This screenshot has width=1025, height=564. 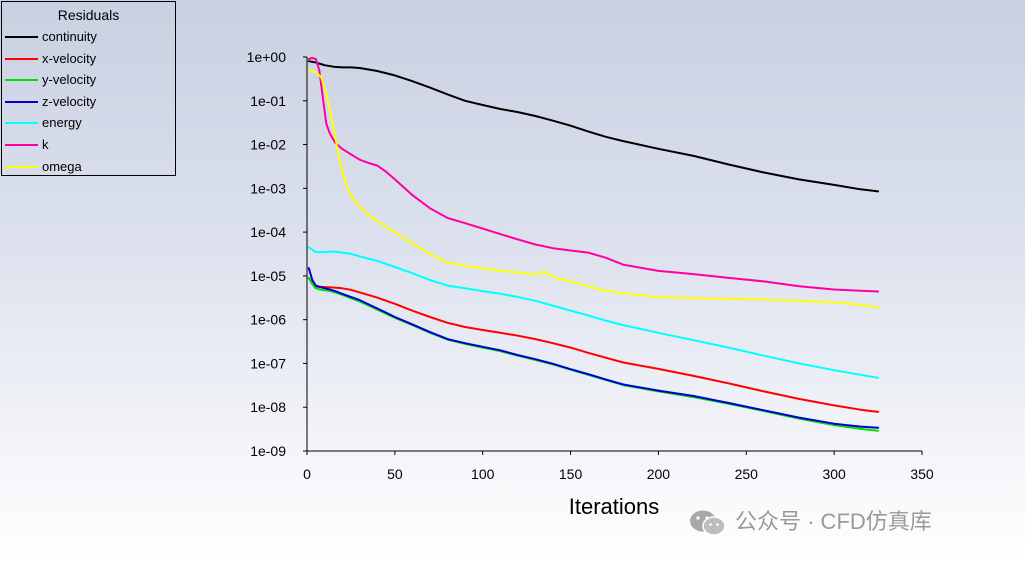 I want to click on series-line-x-velocity, so click(x=593, y=344).